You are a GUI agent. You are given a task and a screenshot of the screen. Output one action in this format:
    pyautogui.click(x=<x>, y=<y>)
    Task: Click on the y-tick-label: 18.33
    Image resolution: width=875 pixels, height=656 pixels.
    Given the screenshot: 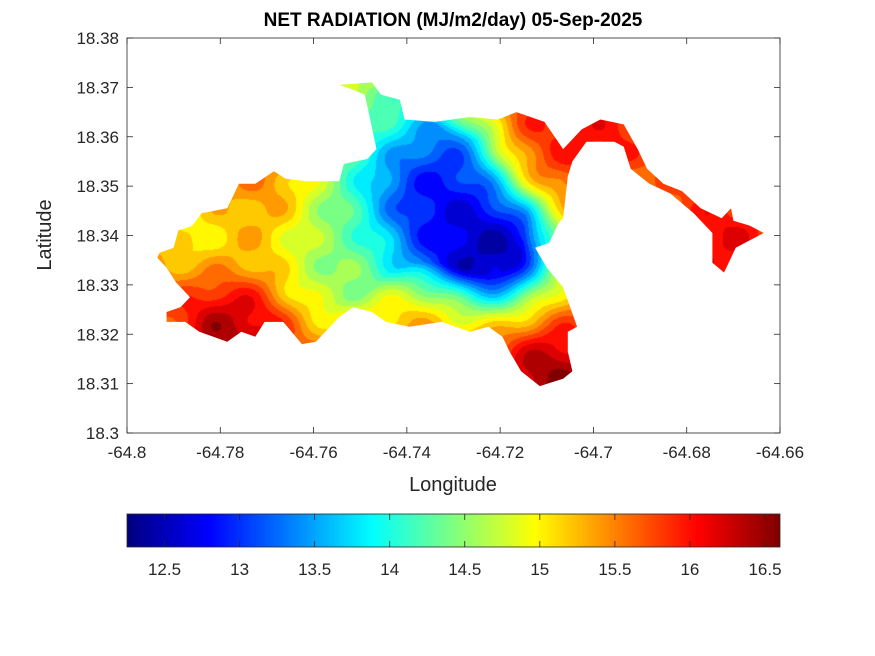 What is the action you would take?
    pyautogui.click(x=97, y=285)
    